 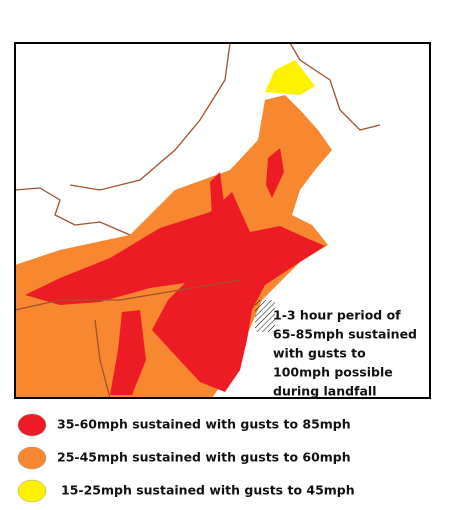 I want to click on legend-label: 25-45mph sustained with gusts to 60mph, so click(x=204, y=457).